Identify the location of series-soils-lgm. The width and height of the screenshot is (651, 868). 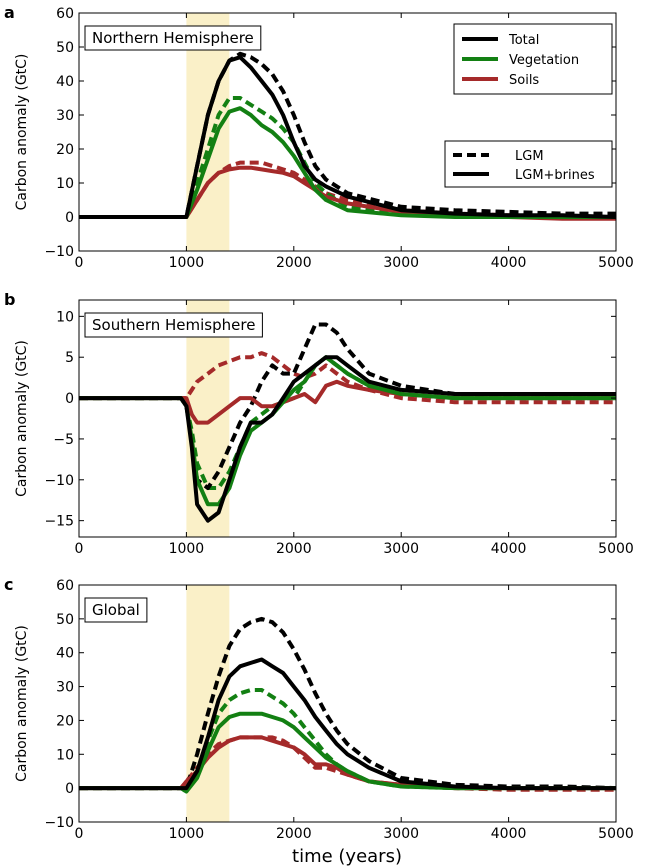
(347, 378).